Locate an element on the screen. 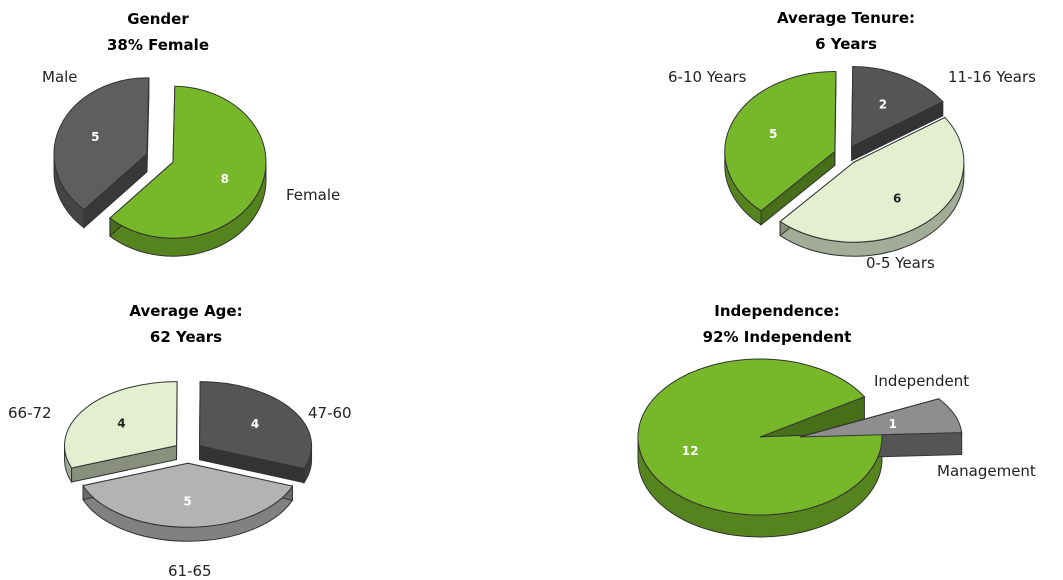  age-title: Average Age: is located at coordinates (185, 311).